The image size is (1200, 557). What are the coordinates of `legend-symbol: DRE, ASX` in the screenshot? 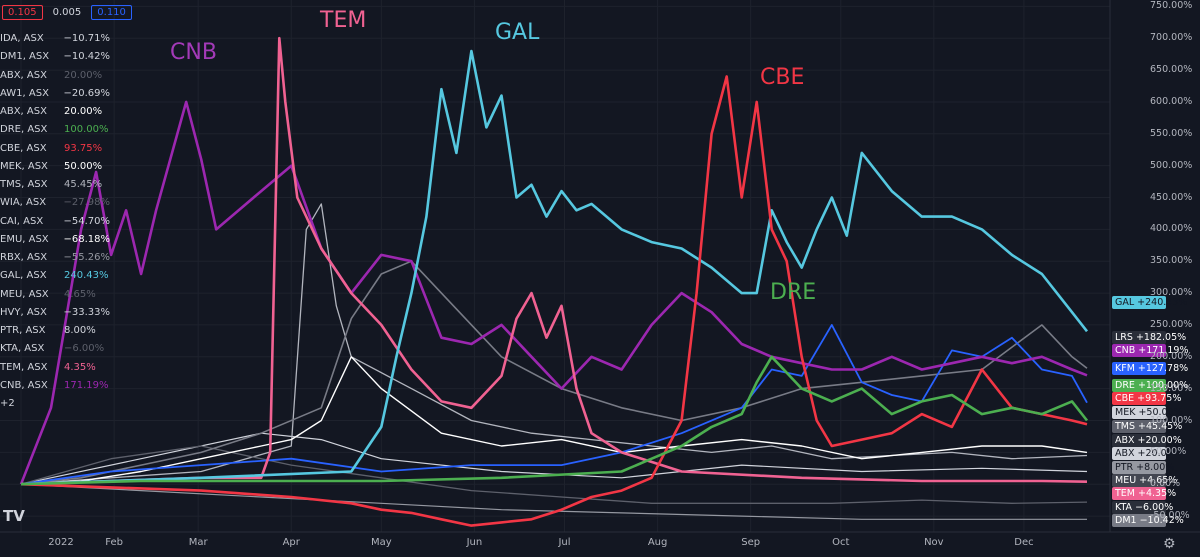 It's located at (24, 130).